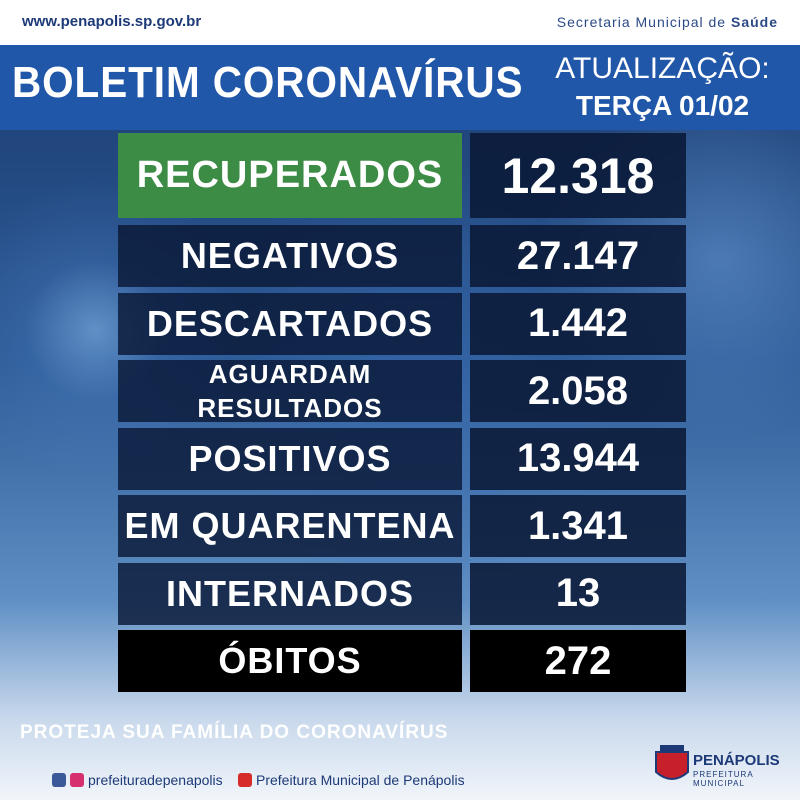  Describe the element at coordinates (400, 22) in the screenshot. I see `top-bar` at that location.